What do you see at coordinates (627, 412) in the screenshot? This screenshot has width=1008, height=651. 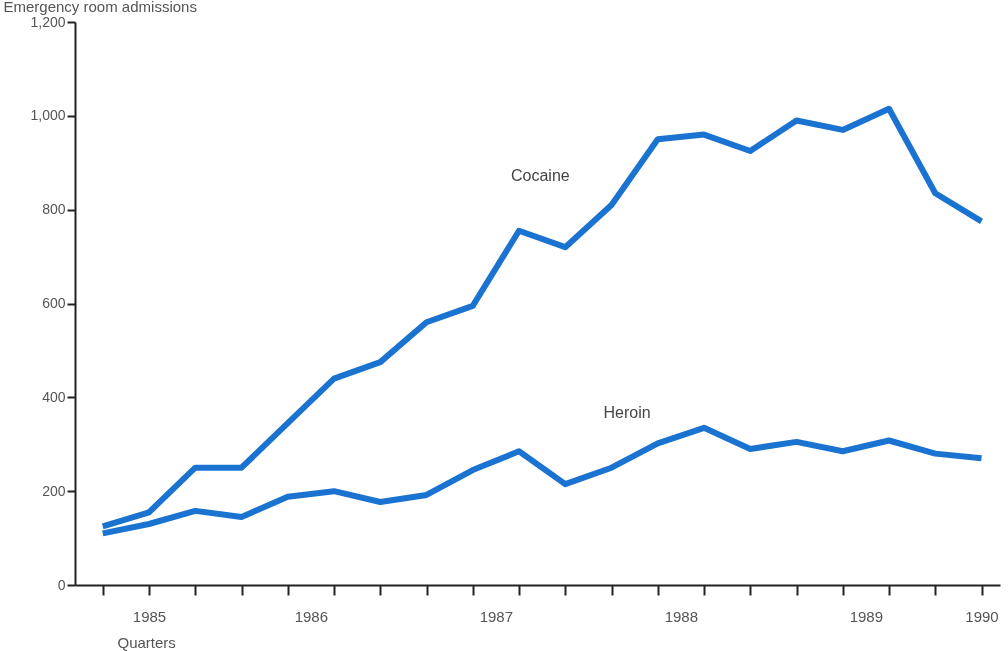 I see `series-label: Heroin` at bounding box center [627, 412].